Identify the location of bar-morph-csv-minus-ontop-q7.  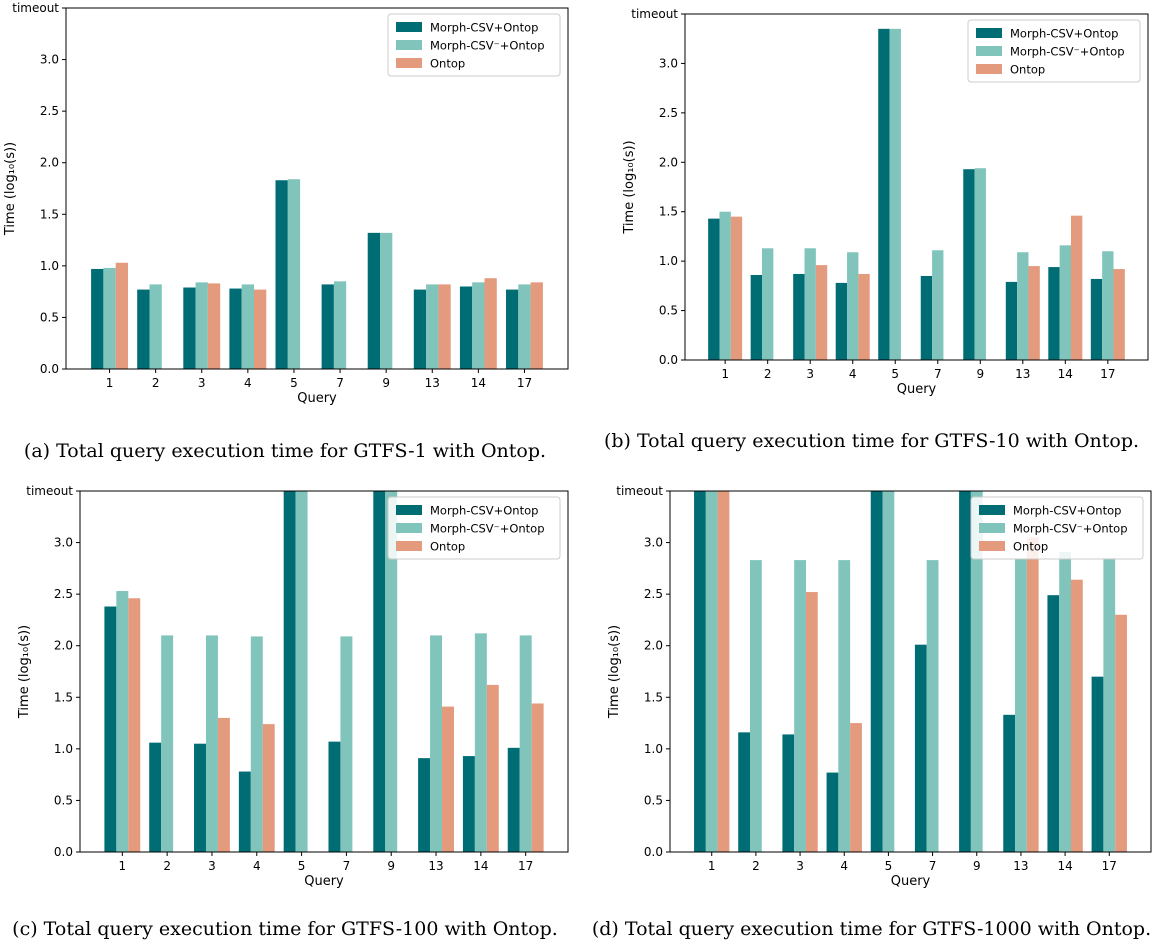
(938, 305).